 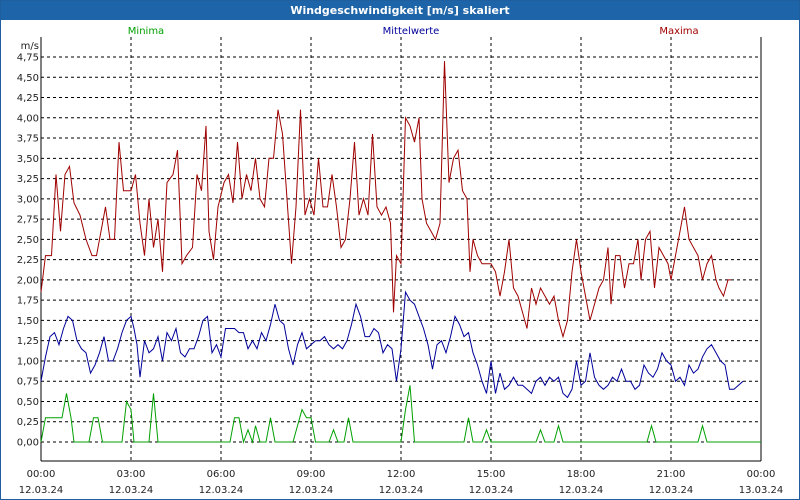 What do you see at coordinates (400, 414) in the screenshot?
I see `series-line-minima` at bounding box center [400, 414].